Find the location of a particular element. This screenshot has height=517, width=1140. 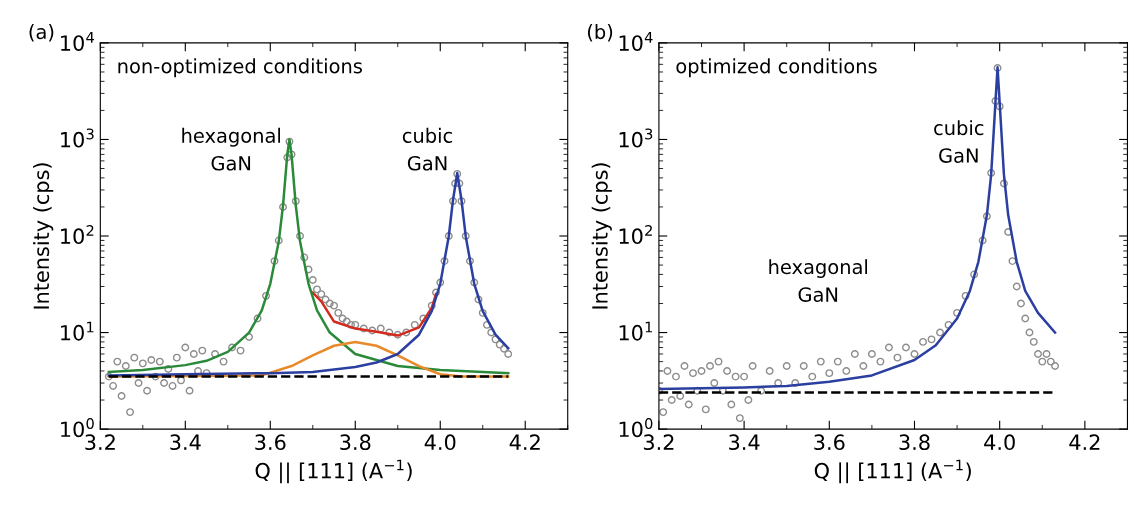

text: (a) is located at coordinates (41, 33).